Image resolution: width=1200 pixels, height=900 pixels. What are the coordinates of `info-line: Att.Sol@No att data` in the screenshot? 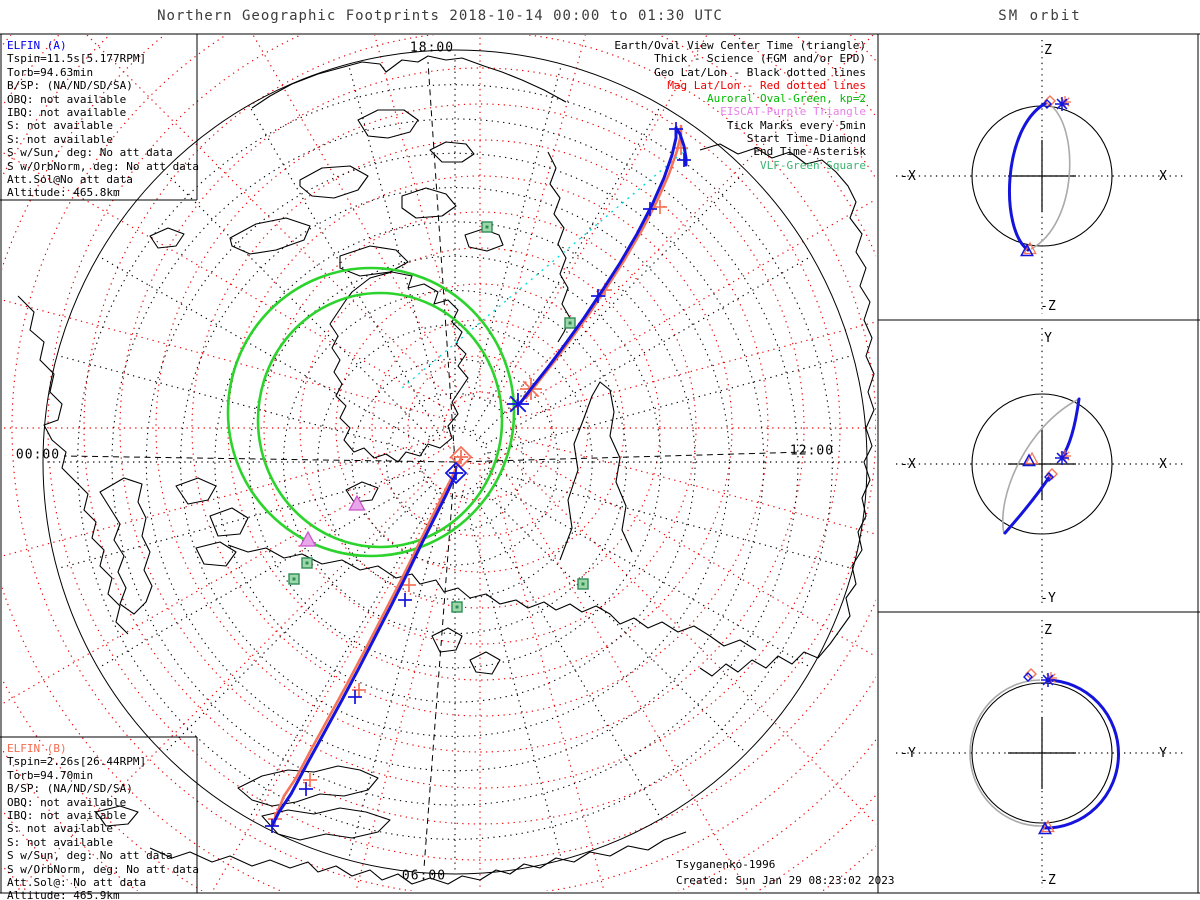 It's located at (70, 180).